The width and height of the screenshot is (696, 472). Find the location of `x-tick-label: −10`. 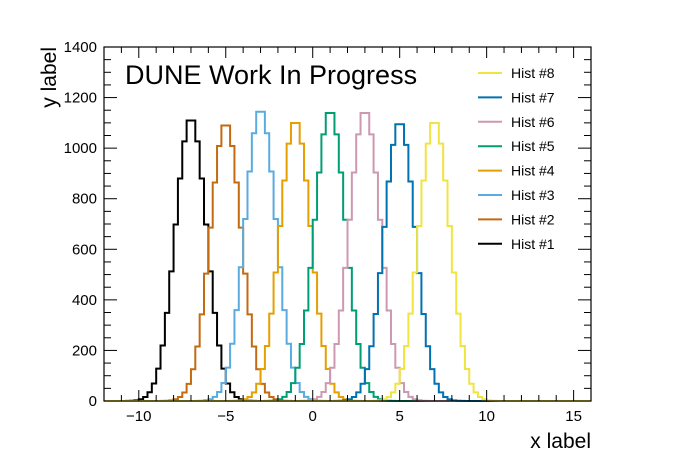

x-tick-label: −10 is located at coordinates (138, 416).